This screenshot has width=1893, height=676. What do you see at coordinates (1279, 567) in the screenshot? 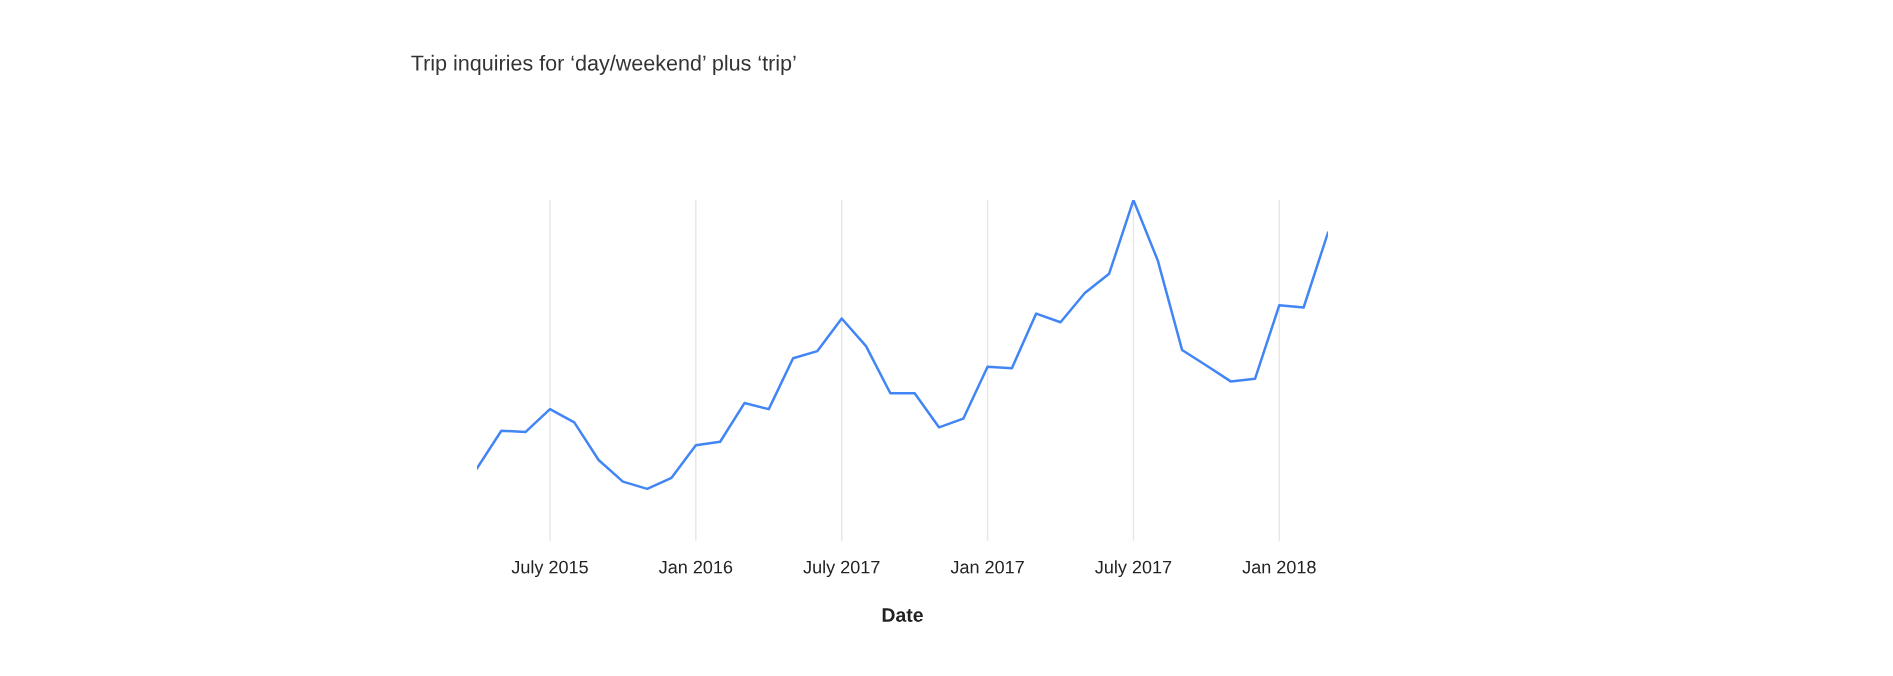
I see `x-tick-label: Jan 2018` at bounding box center [1279, 567].